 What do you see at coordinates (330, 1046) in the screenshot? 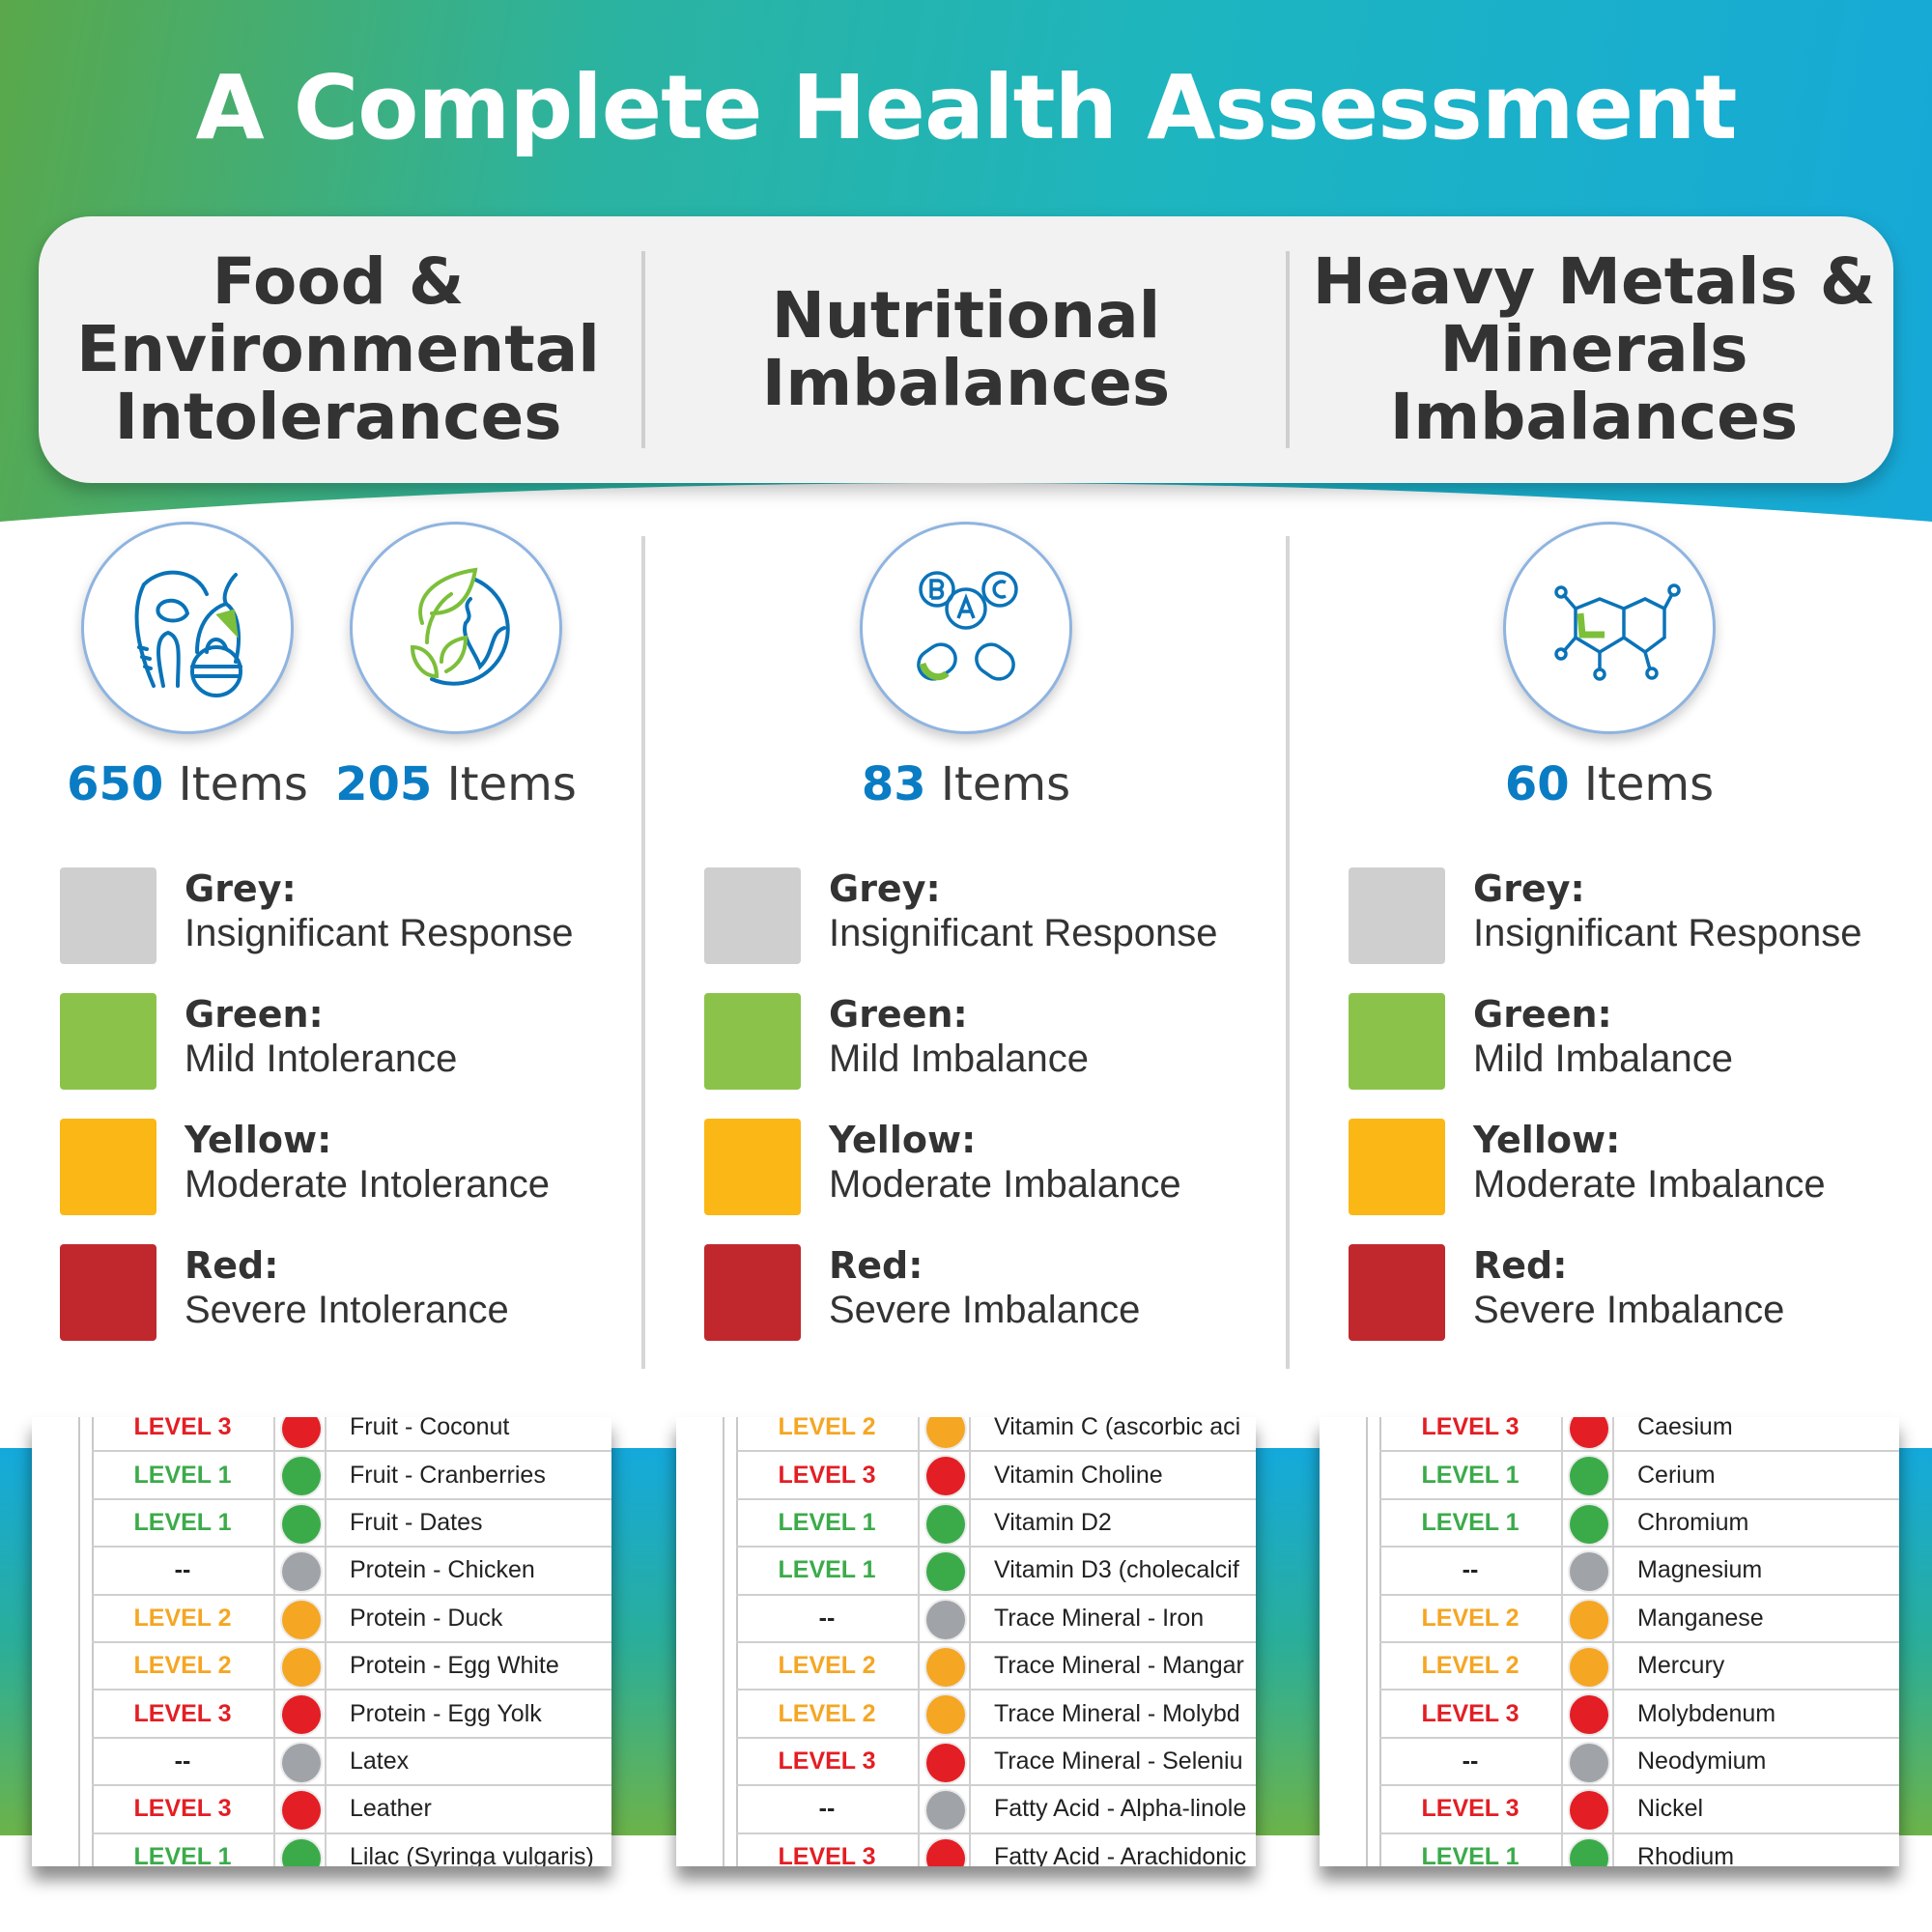
I see `legend-item: Green: Mild Intolerance` at bounding box center [330, 1046].